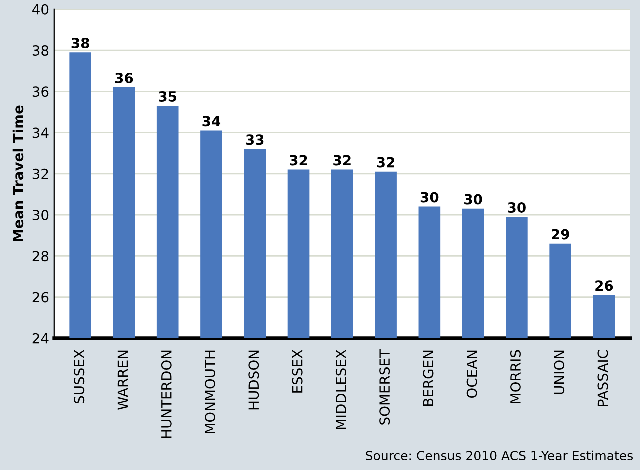 This screenshot has width=640, height=470. What do you see at coordinates (40, 174) in the screenshot?
I see `y-tick-label: 32` at bounding box center [40, 174].